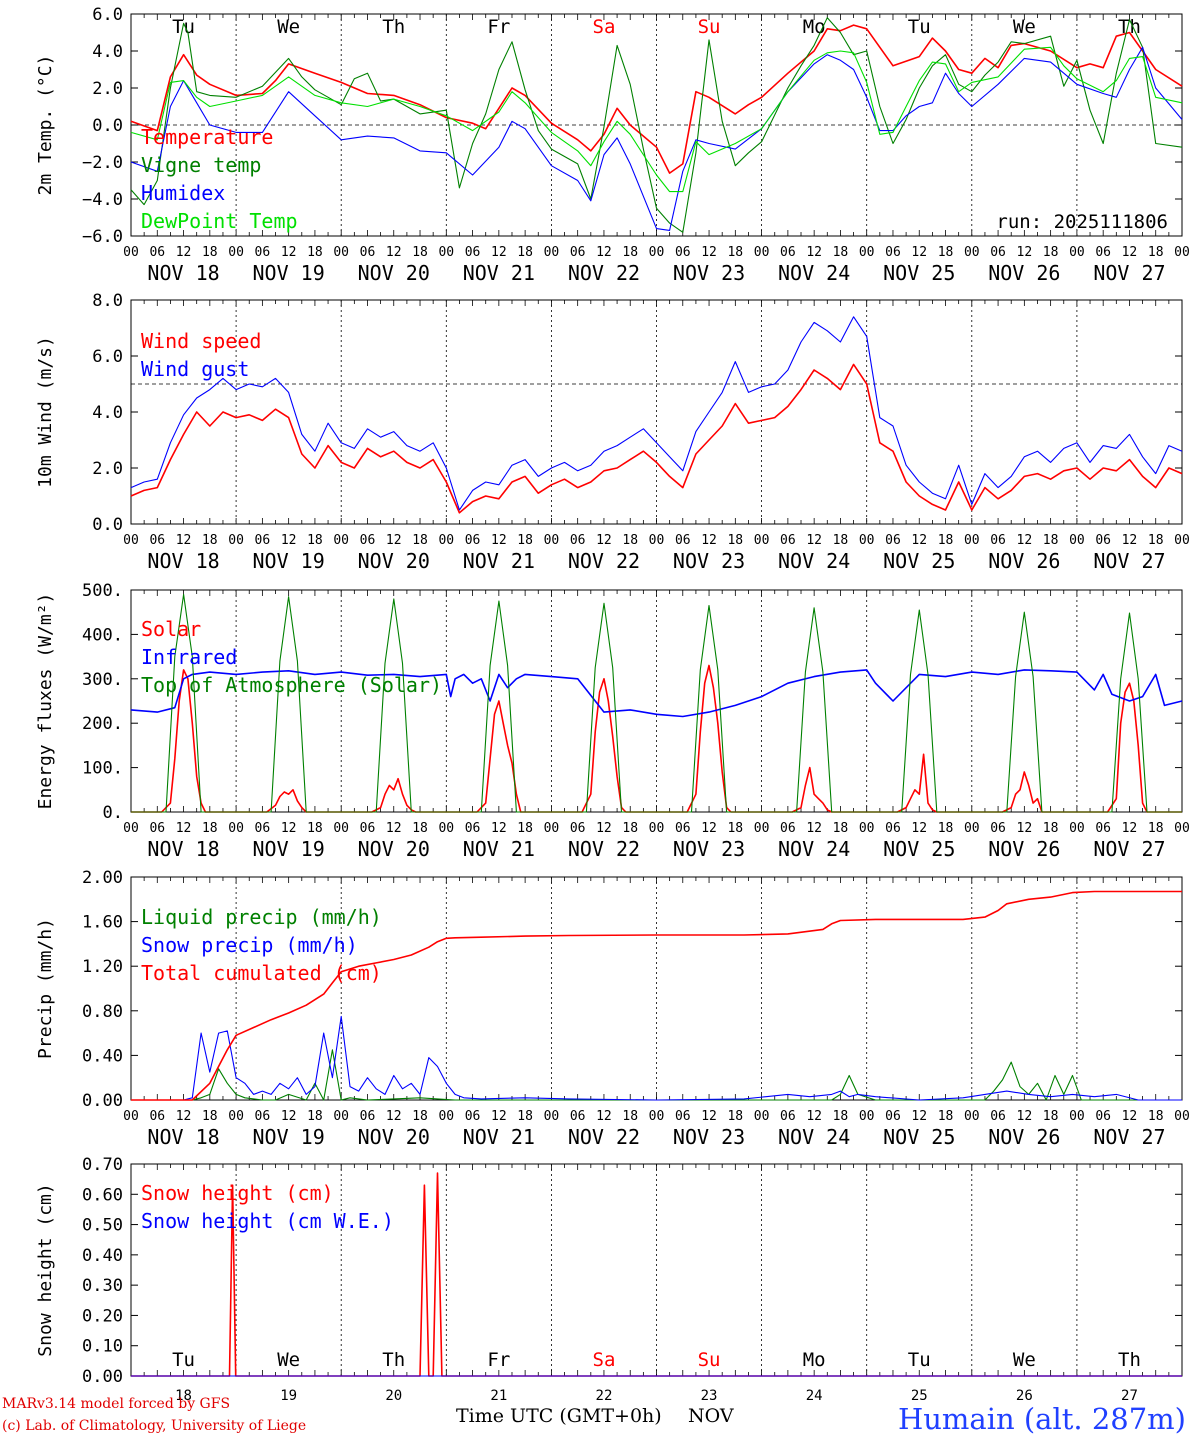 This screenshot has width=1194, height=1440. I want to click on y-tick-label: 6.0, so click(107, 357).